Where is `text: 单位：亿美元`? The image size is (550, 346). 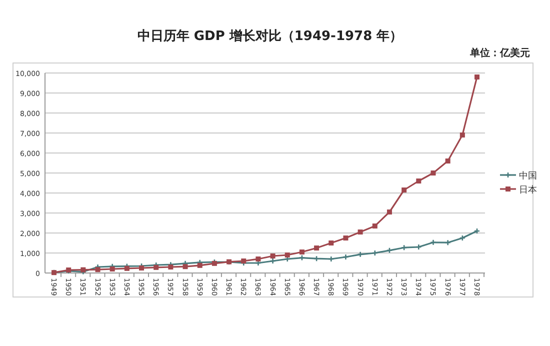 text: 单位：亿美元 is located at coordinates (499, 53).